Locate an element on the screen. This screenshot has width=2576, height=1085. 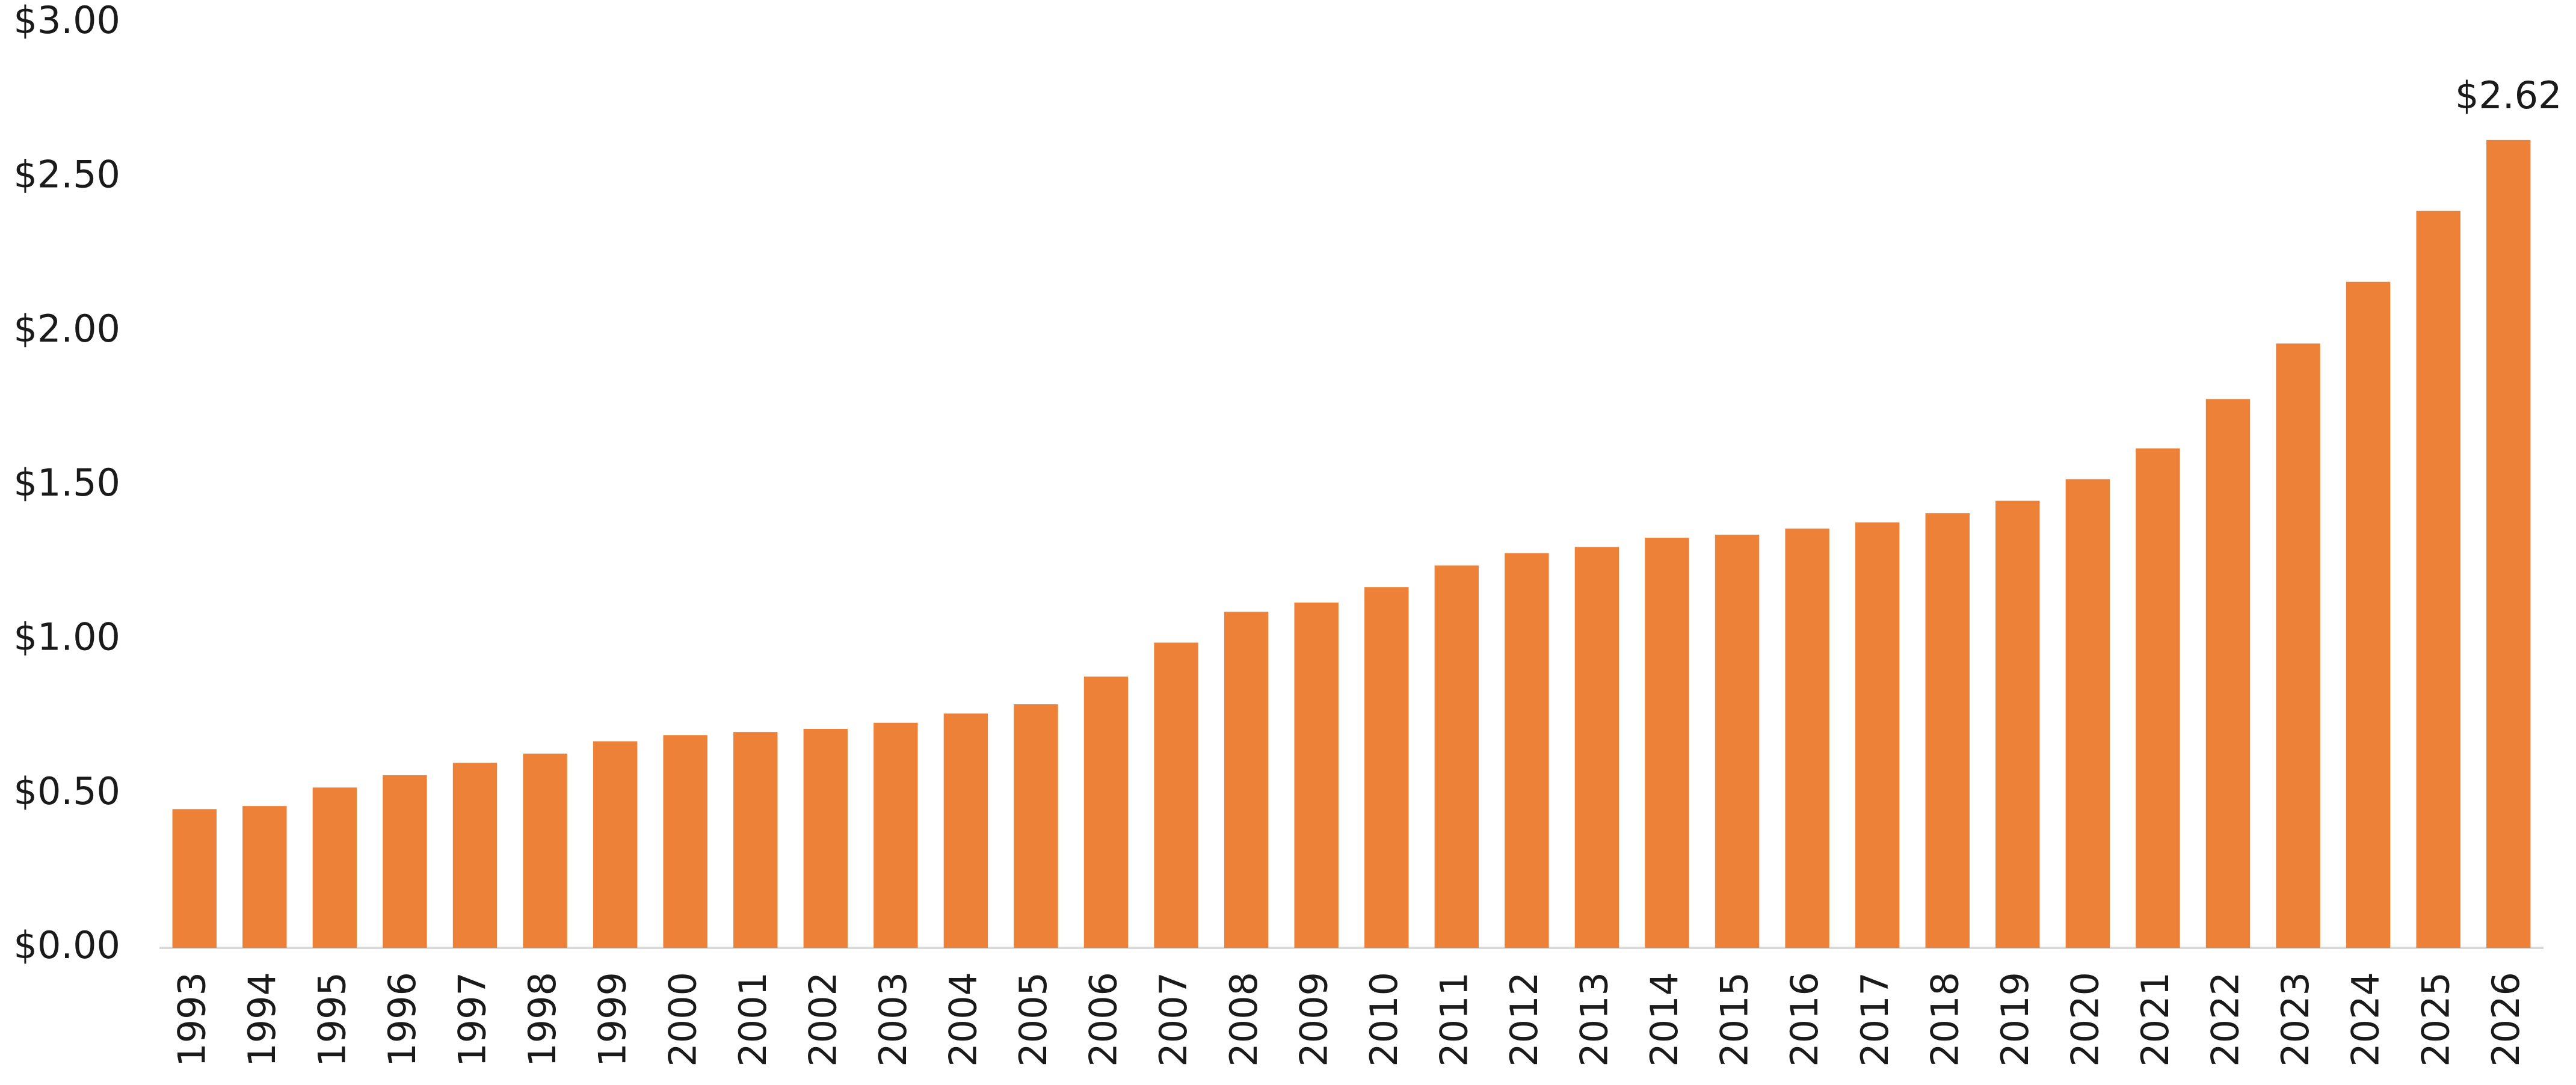
x-tick-label: 2006 is located at coordinates (1104, 1019).